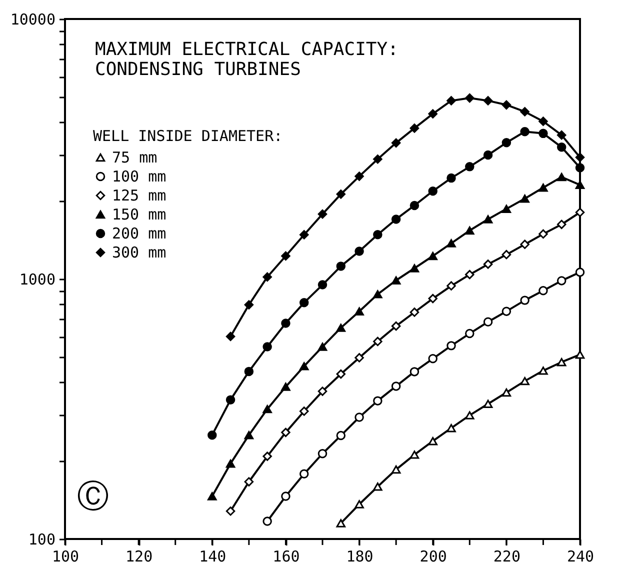  What do you see at coordinates (580, 557) in the screenshot?
I see `x-tick-label: 240` at bounding box center [580, 557].